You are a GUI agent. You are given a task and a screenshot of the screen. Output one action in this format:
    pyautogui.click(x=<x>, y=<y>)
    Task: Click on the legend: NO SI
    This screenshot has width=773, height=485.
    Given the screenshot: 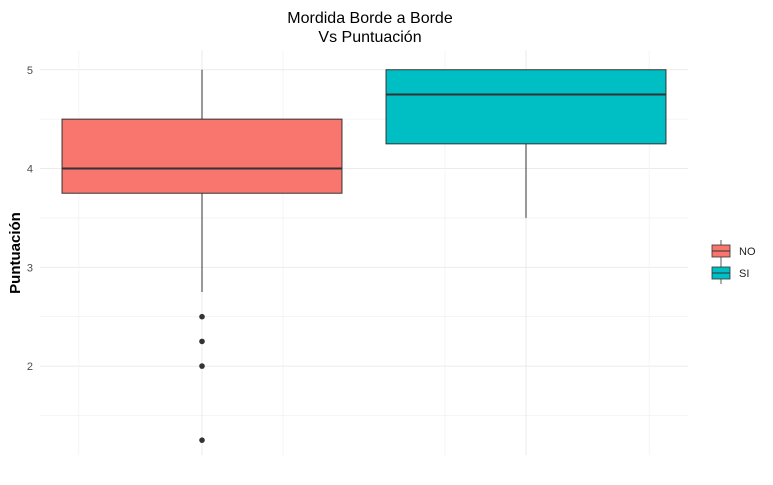 What is the action you would take?
    pyautogui.click(x=733, y=262)
    